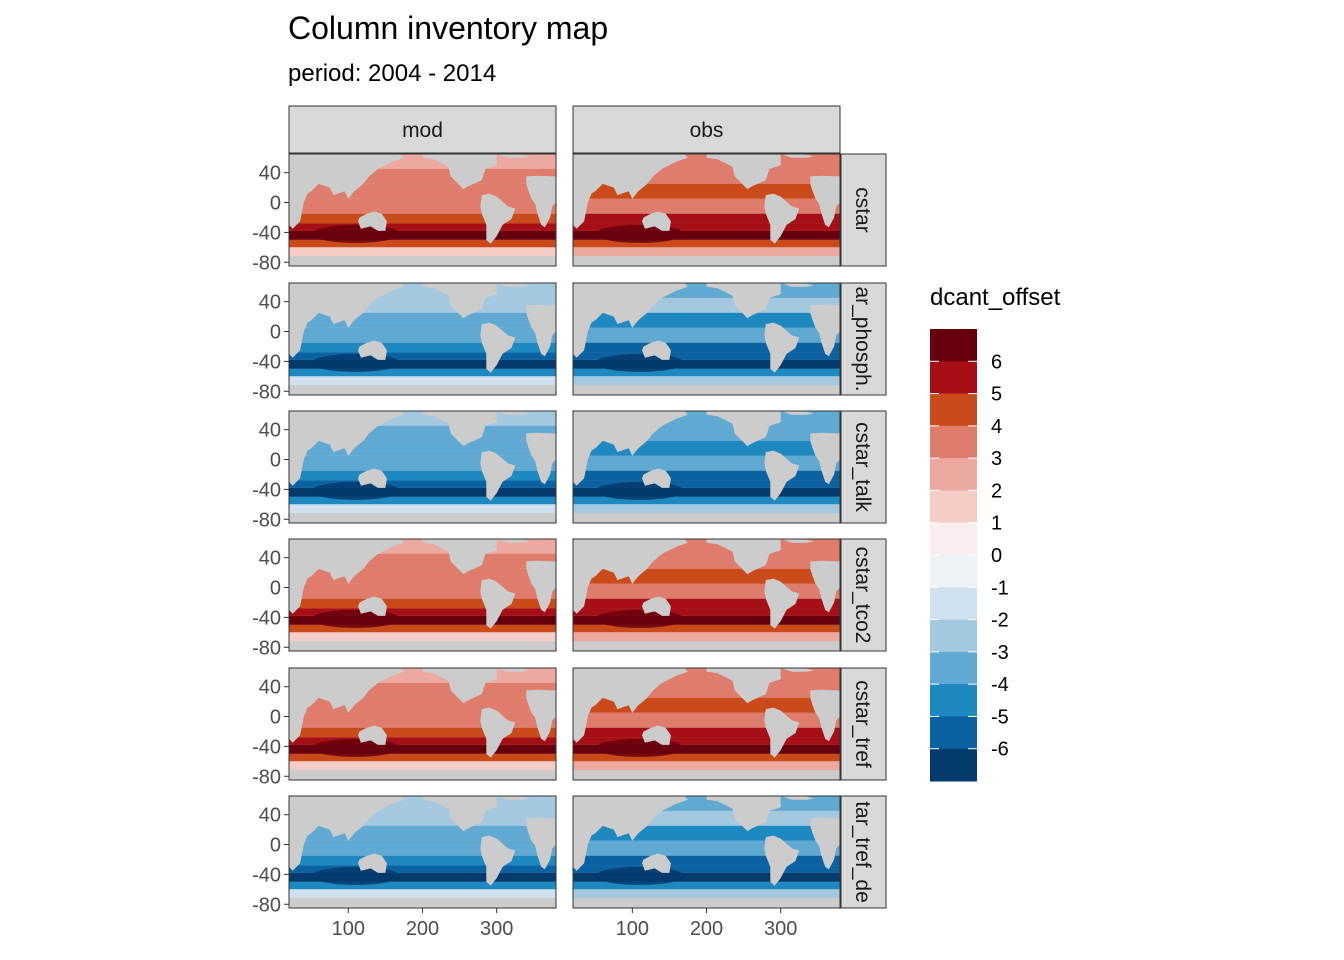 The height and width of the screenshot is (960, 1344). What do you see at coordinates (348, 929) in the screenshot?
I see `x-tick-label: 100` at bounding box center [348, 929].